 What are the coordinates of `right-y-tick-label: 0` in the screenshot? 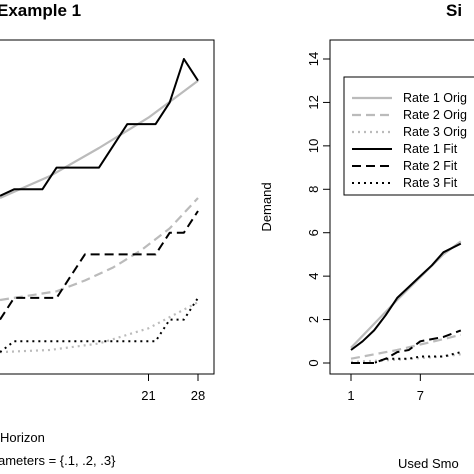 It's located at (313, 362).